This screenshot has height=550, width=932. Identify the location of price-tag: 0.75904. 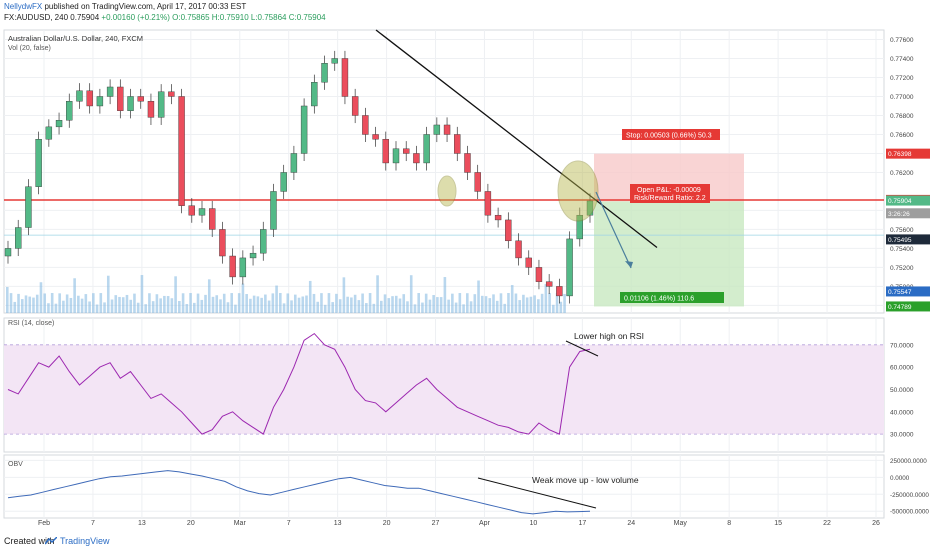
(900, 201).